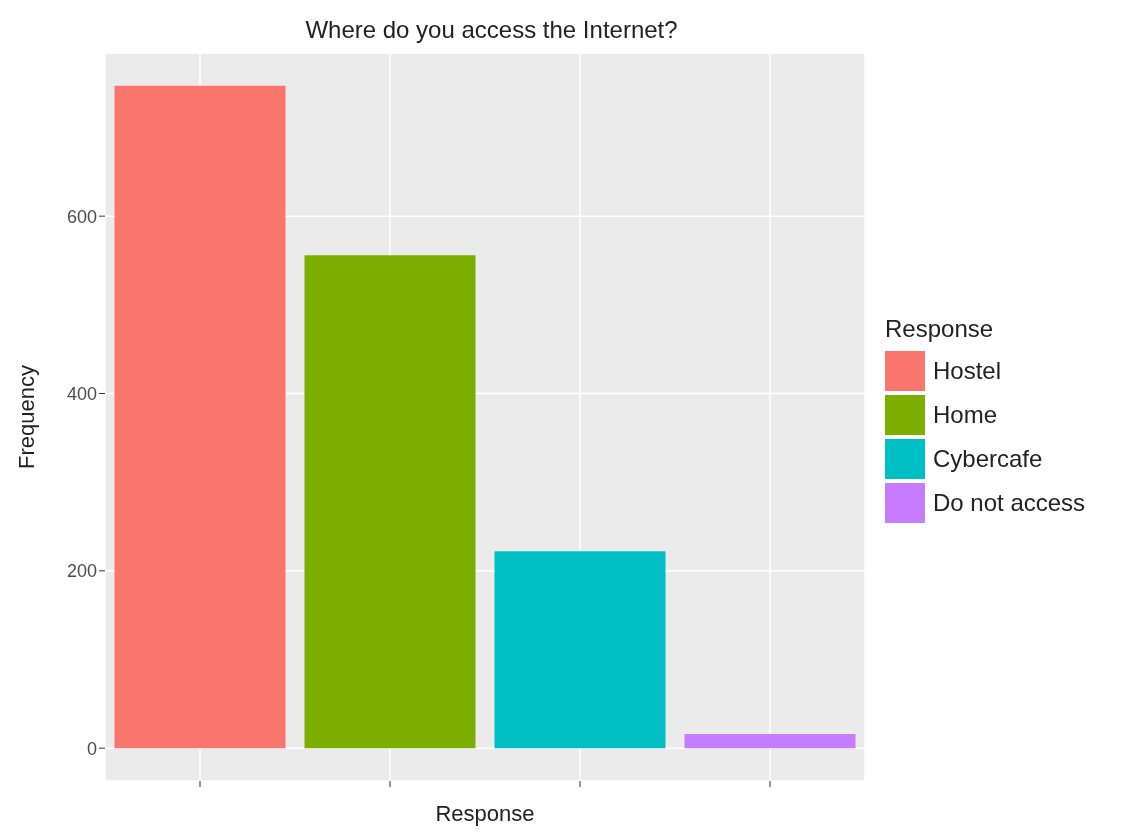  What do you see at coordinates (81, 571) in the screenshot?
I see `y-tick-label: 200` at bounding box center [81, 571].